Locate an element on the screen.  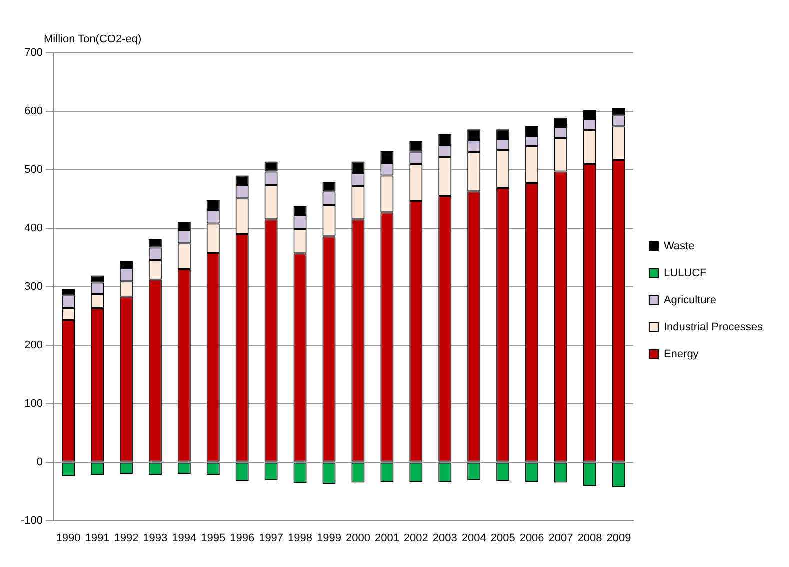
y-tick-label: 700 is located at coordinates (34, 53).